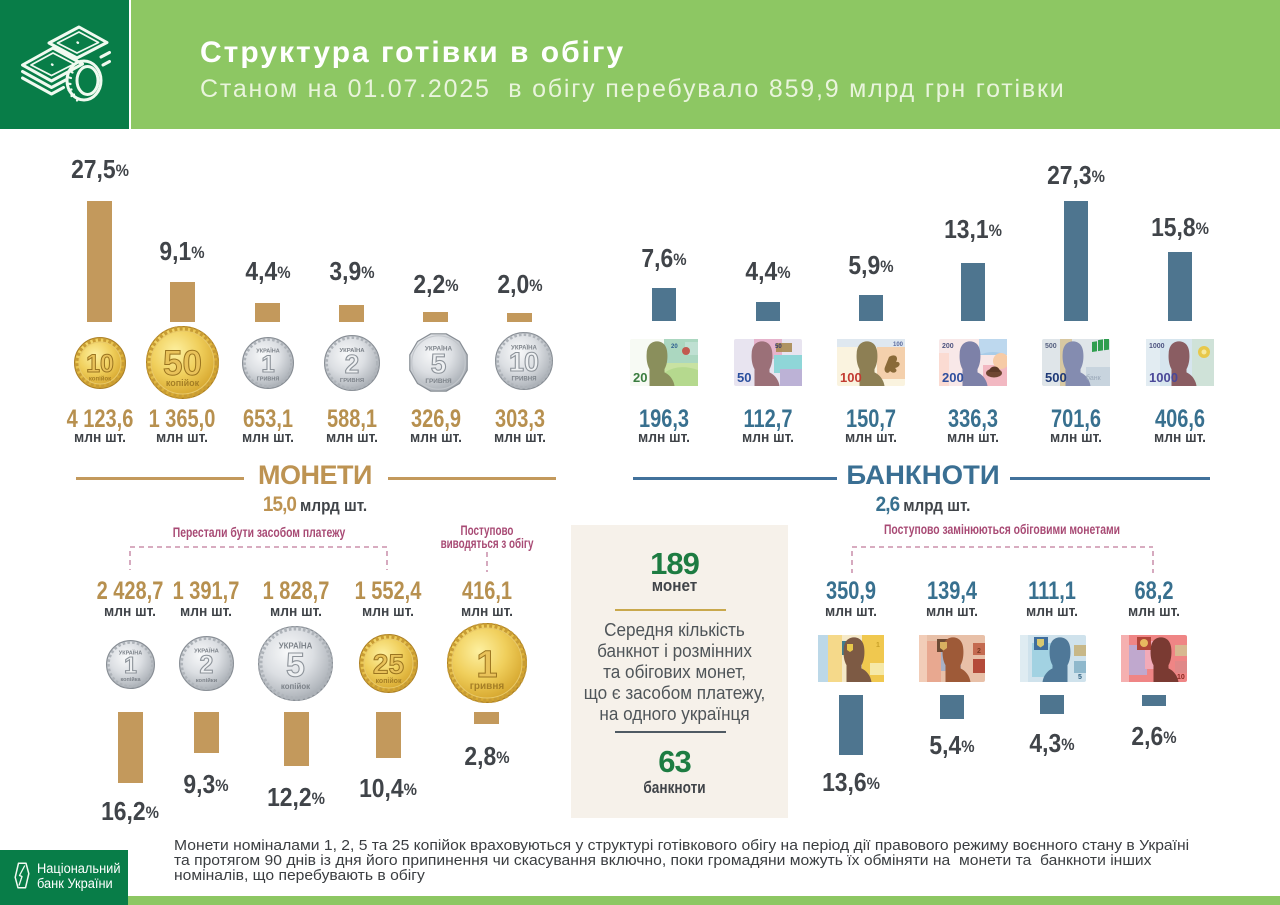 The width and height of the screenshot is (1280, 905). What do you see at coordinates (487, 686) in the screenshot?
I see `svg-text: гривня` at bounding box center [487, 686].